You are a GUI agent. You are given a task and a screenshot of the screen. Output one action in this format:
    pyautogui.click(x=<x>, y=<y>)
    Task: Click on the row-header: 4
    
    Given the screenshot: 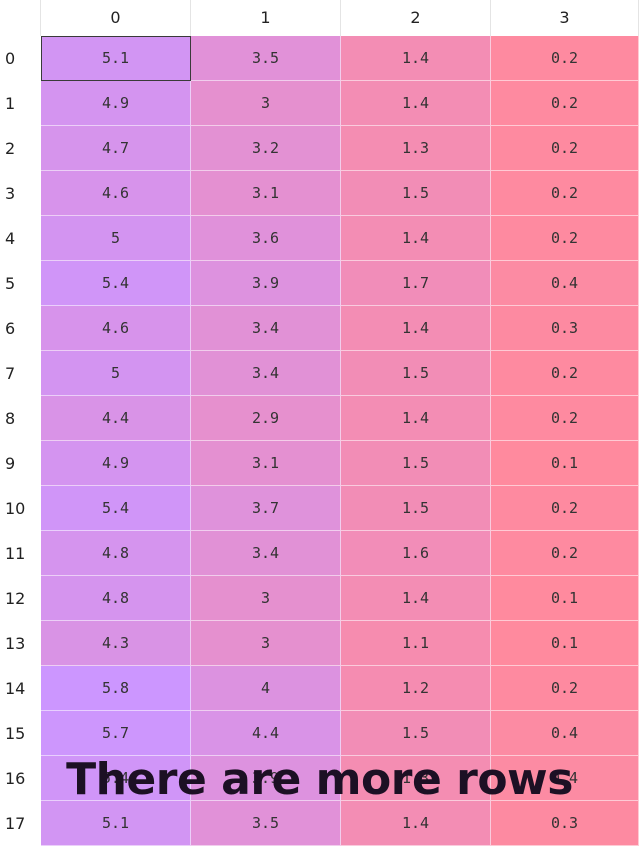 What is the action you would take?
    pyautogui.click(x=10, y=238)
    